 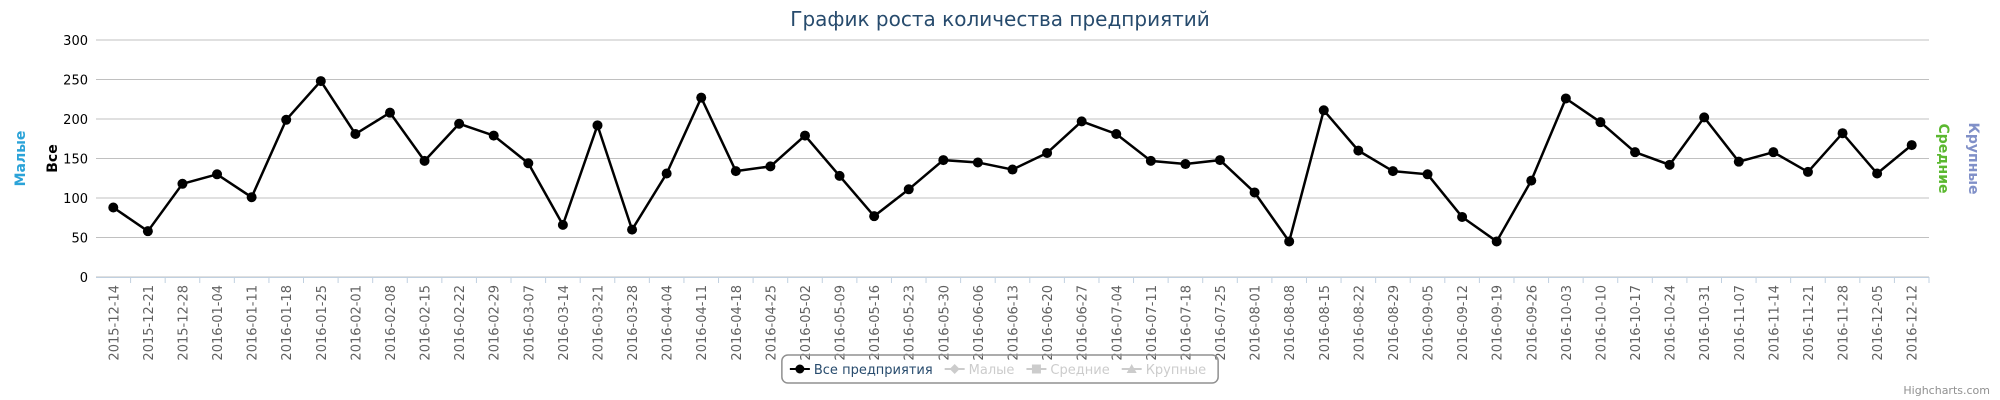 I want to click on x-tick-label: 2016-04-11, so click(x=702, y=323).